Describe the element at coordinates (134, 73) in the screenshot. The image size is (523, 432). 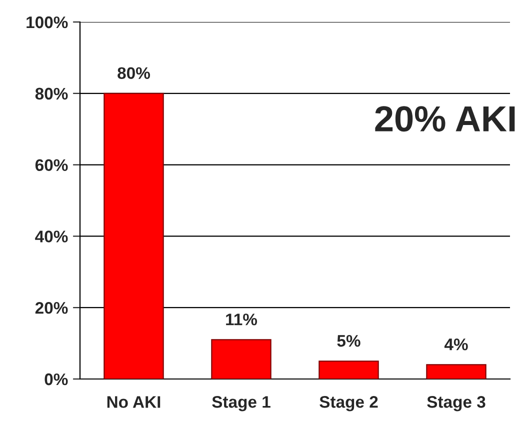
I see `data-label: 80%` at that location.